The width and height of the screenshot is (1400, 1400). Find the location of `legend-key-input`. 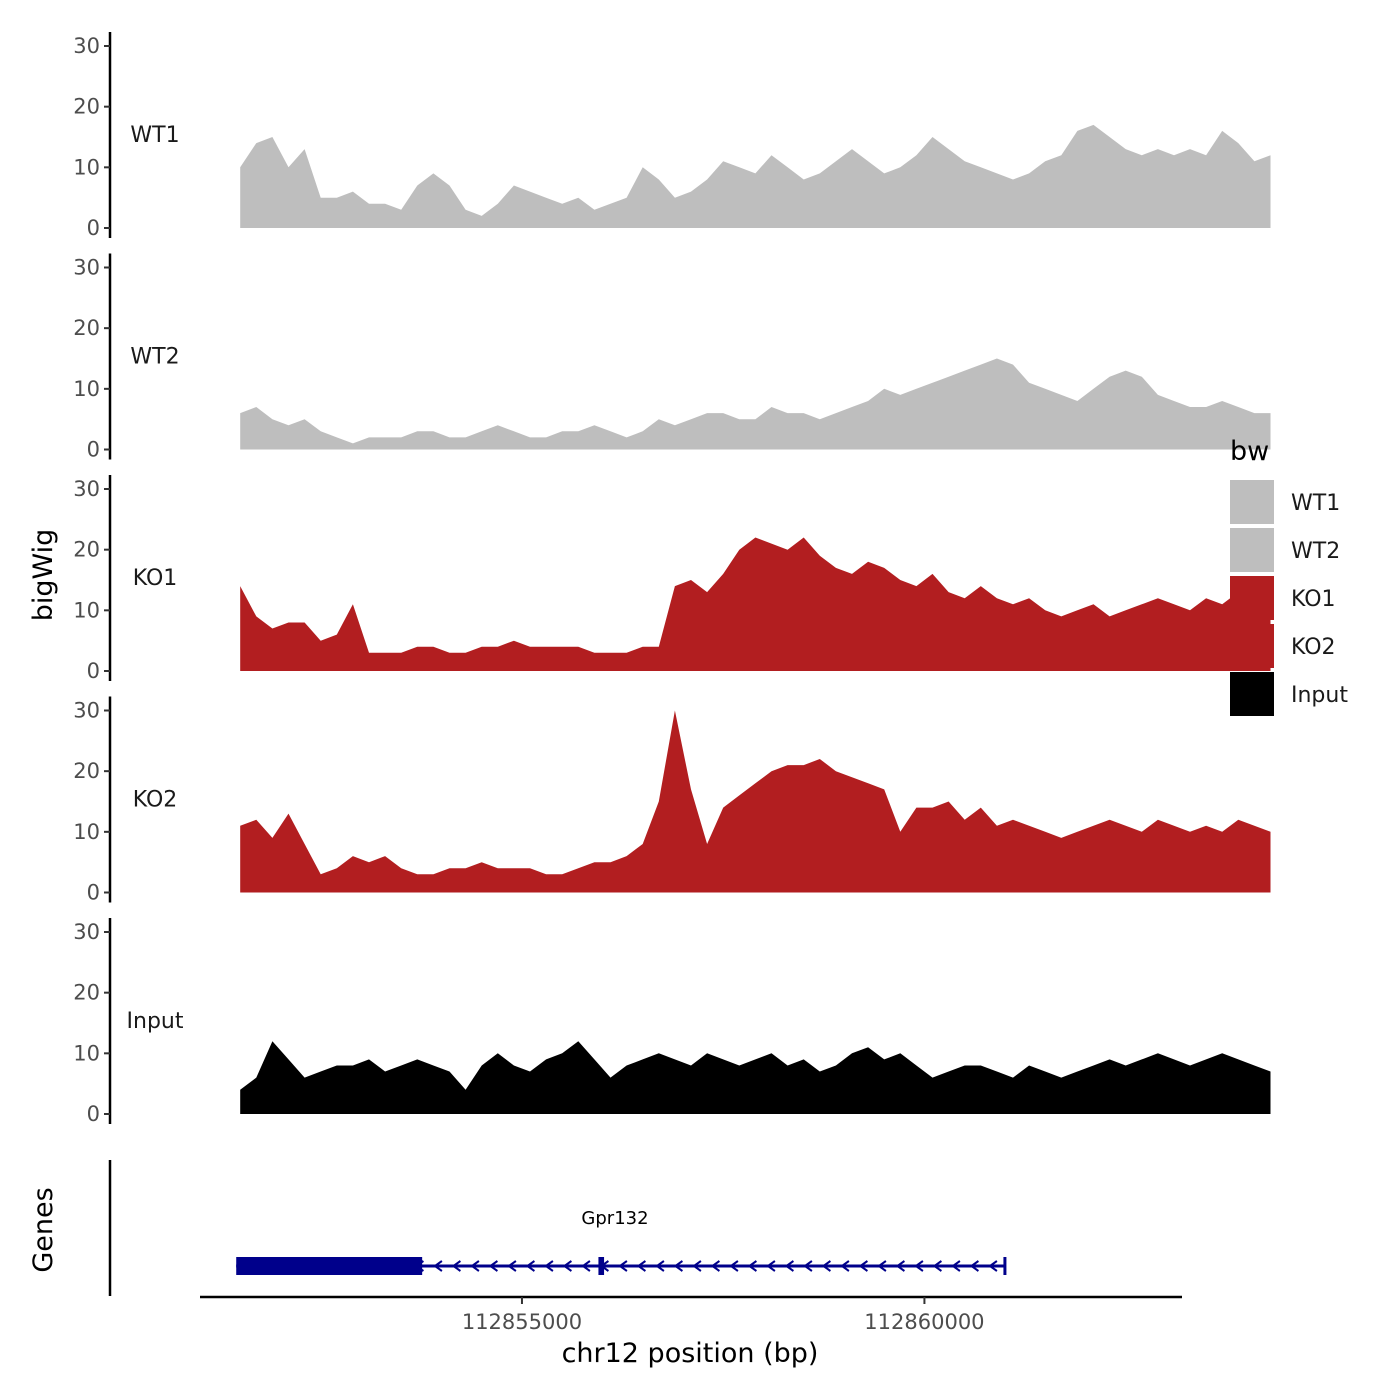

legend-key-input is located at coordinates (1252, 694).